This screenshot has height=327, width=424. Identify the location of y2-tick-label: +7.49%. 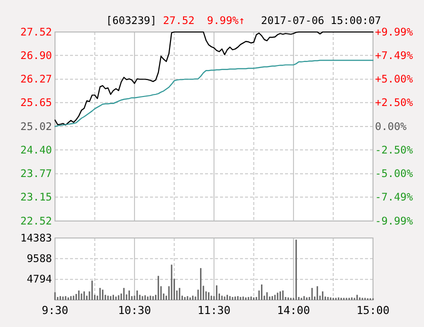
(394, 56).